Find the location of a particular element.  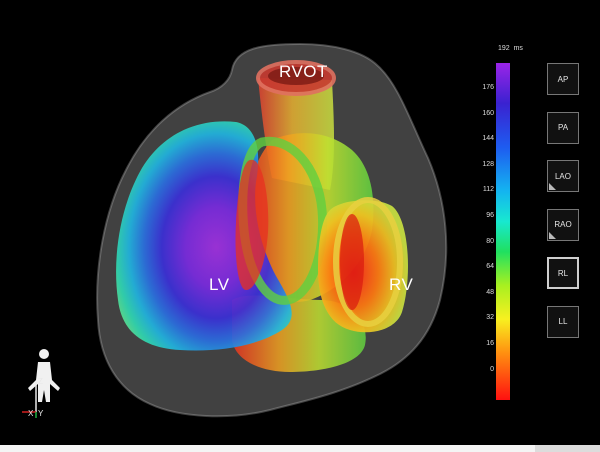

view-button-label: LL is located at coordinates (563, 321).